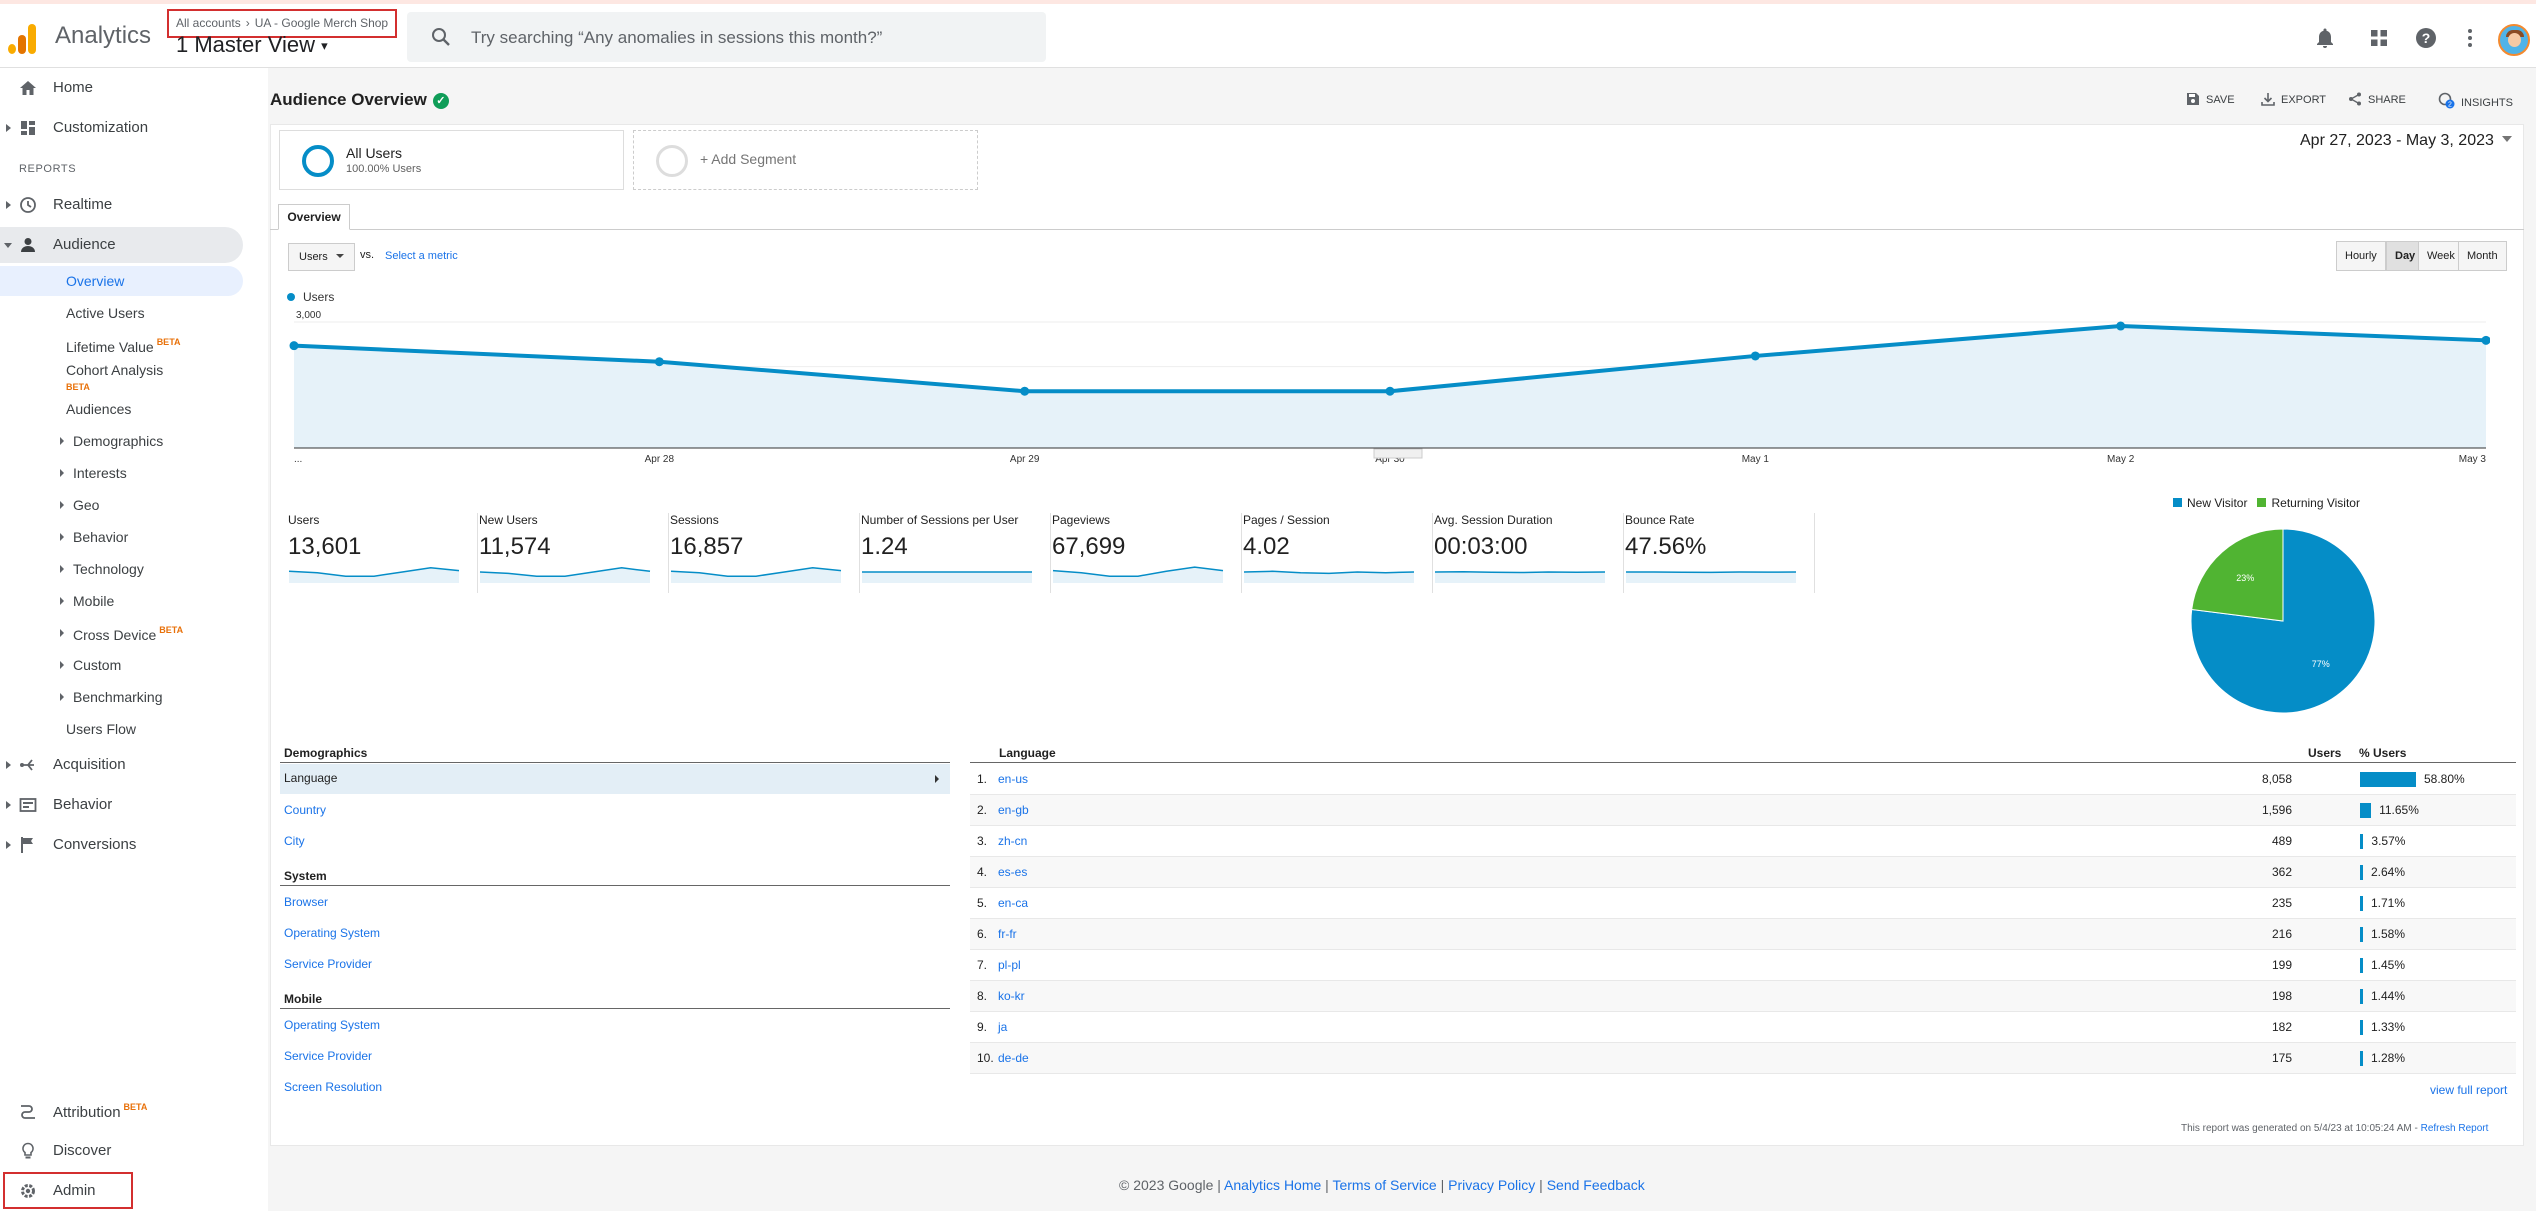  What do you see at coordinates (1013, 872) in the screenshot?
I see `language-link: es-es` at bounding box center [1013, 872].